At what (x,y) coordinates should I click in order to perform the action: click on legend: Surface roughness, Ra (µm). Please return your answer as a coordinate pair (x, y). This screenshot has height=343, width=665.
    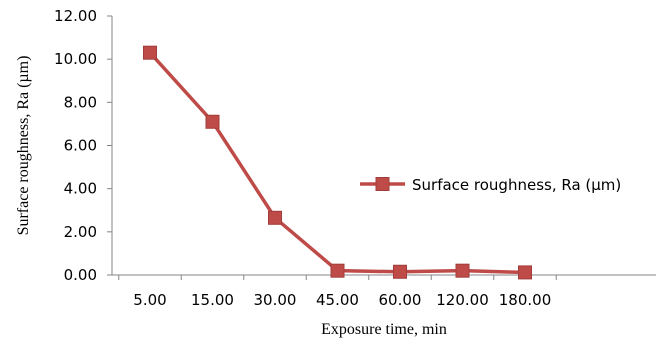
    Looking at the image, I should click on (490, 185).